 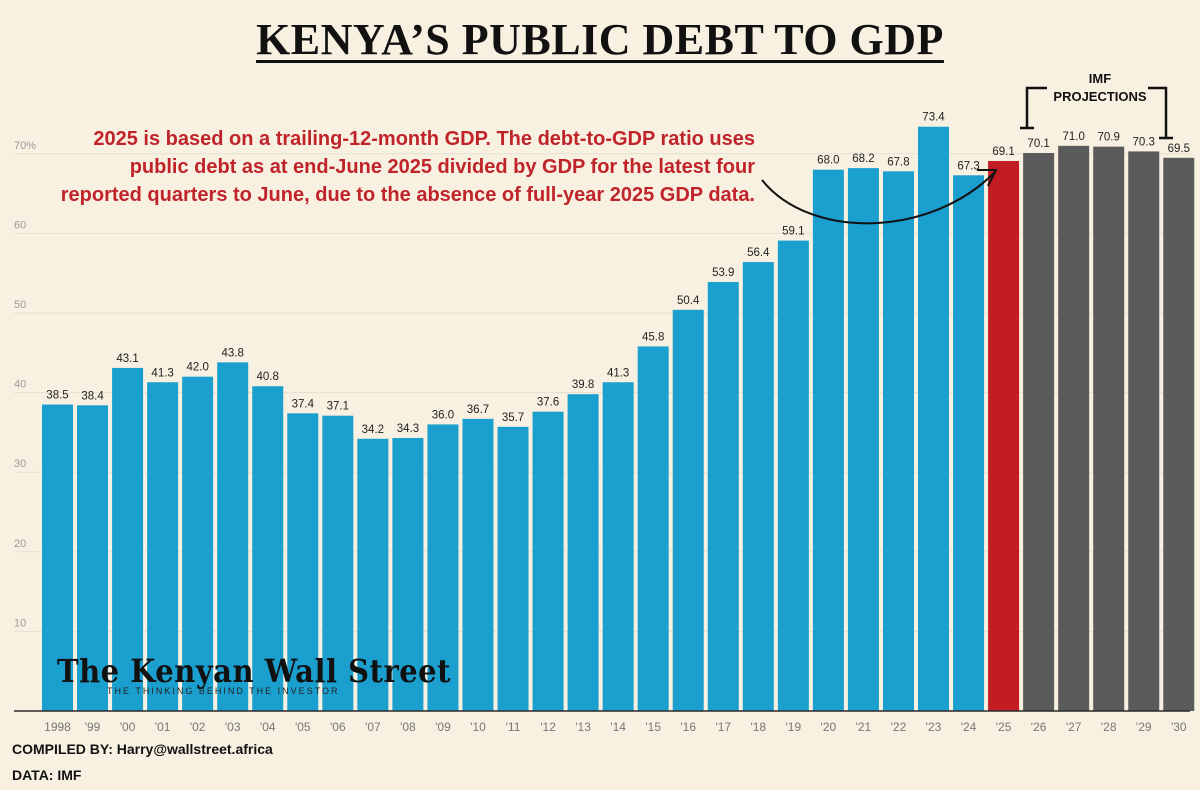 What do you see at coordinates (338, 727) in the screenshot?
I see `x-tick-label: '06` at bounding box center [338, 727].